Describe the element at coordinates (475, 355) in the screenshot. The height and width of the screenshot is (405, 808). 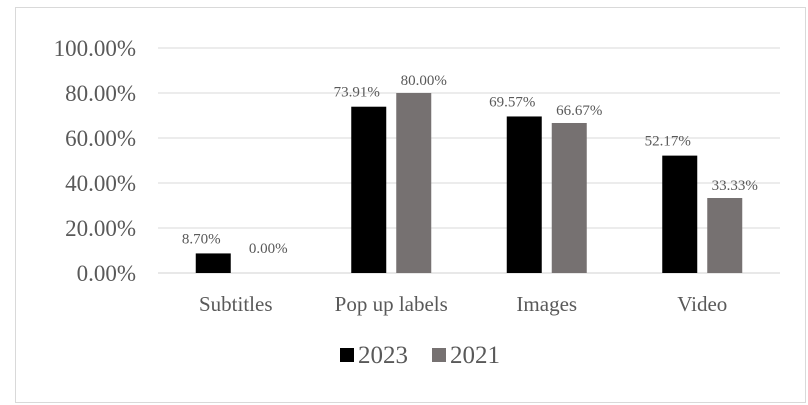
I see `legend-label: 2021` at that location.